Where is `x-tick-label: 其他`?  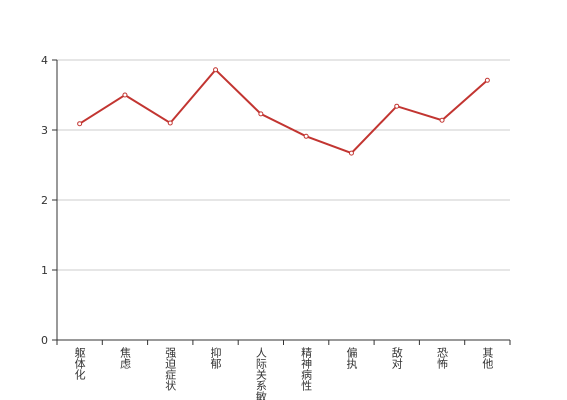 x-tick-label: 其他 is located at coordinates (487, 358).